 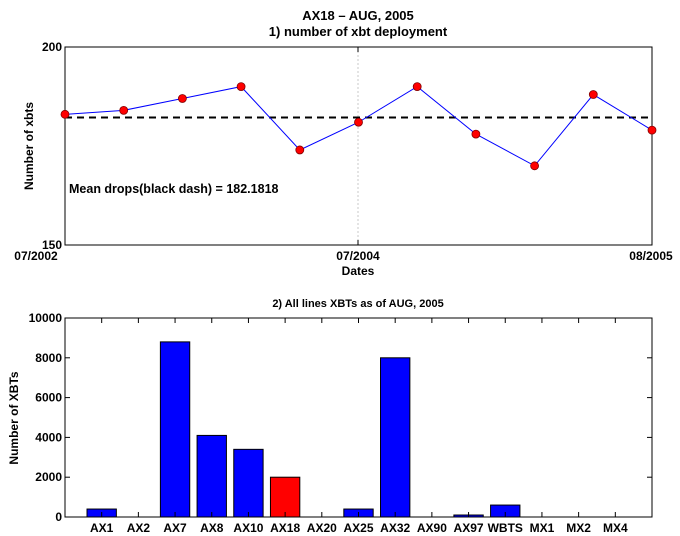 What do you see at coordinates (248, 483) in the screenshot?
I see `bar-ax10` at bounding box center [248, 483].